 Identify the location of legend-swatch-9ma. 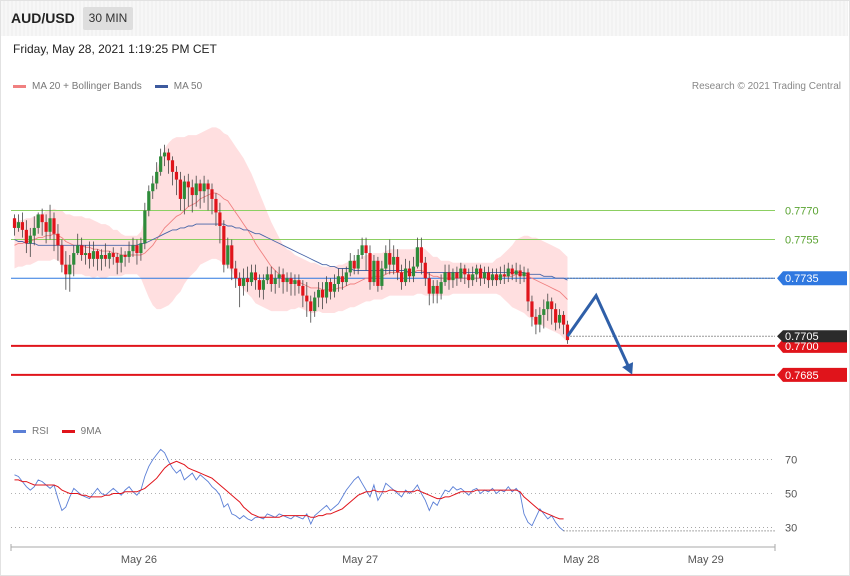
(68, 431).